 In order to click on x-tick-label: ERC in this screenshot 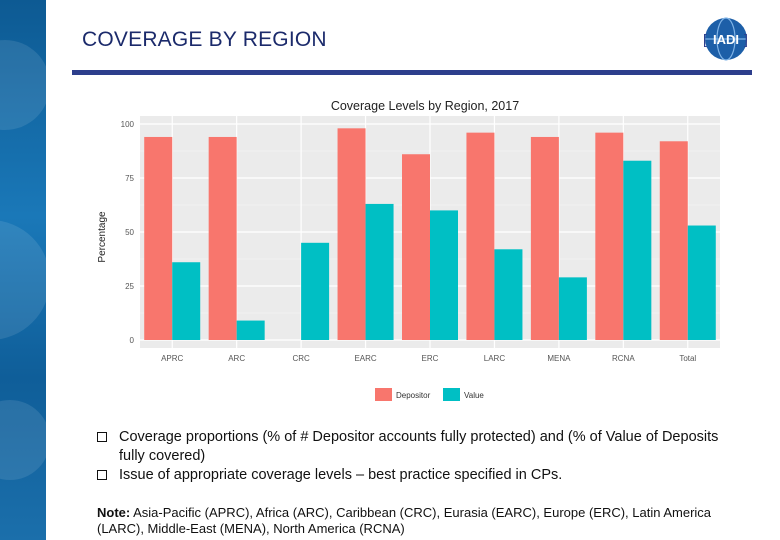, I will do `click(430, 358)`.